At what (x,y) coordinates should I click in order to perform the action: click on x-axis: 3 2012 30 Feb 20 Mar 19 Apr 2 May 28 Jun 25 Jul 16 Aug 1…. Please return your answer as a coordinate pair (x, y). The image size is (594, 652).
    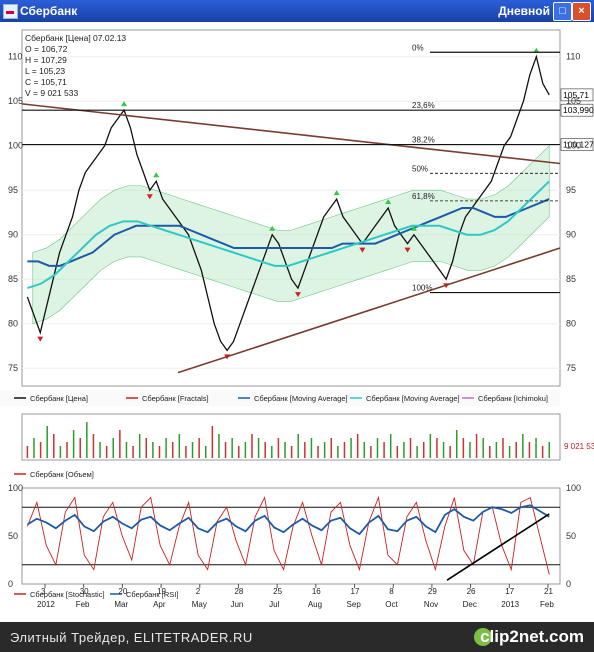
    Looking at the image, I should click on (295, 596).